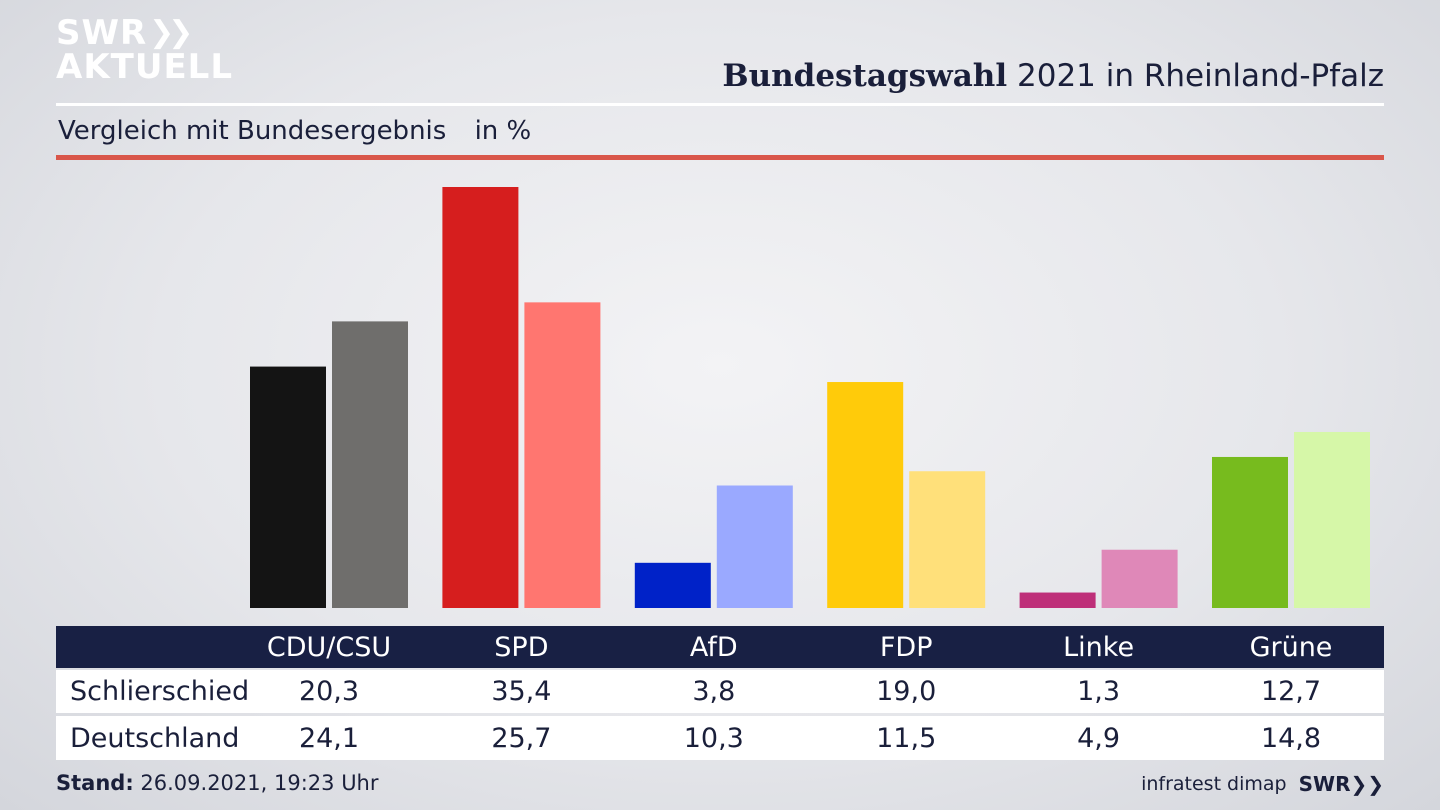 Image resolution: width=1440 pixels, height=810 pixels. I want to click on bar-afd-deutschland, so click(754, 546).